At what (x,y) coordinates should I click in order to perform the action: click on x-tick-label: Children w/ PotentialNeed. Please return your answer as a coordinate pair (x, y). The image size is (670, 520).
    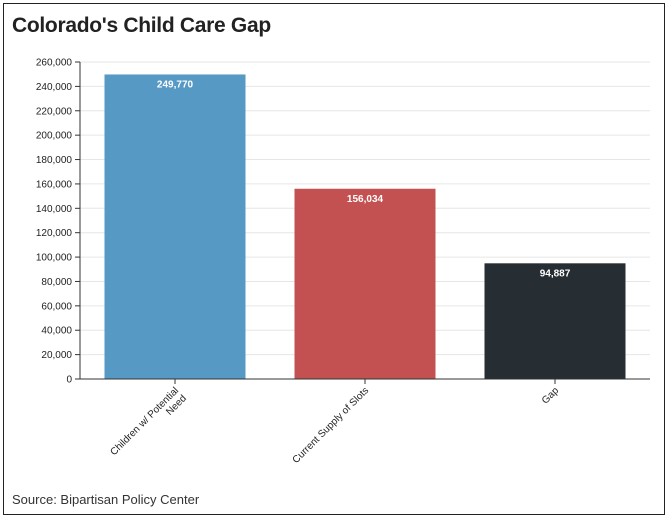
    Looking at the image, I should click on (148, 425).